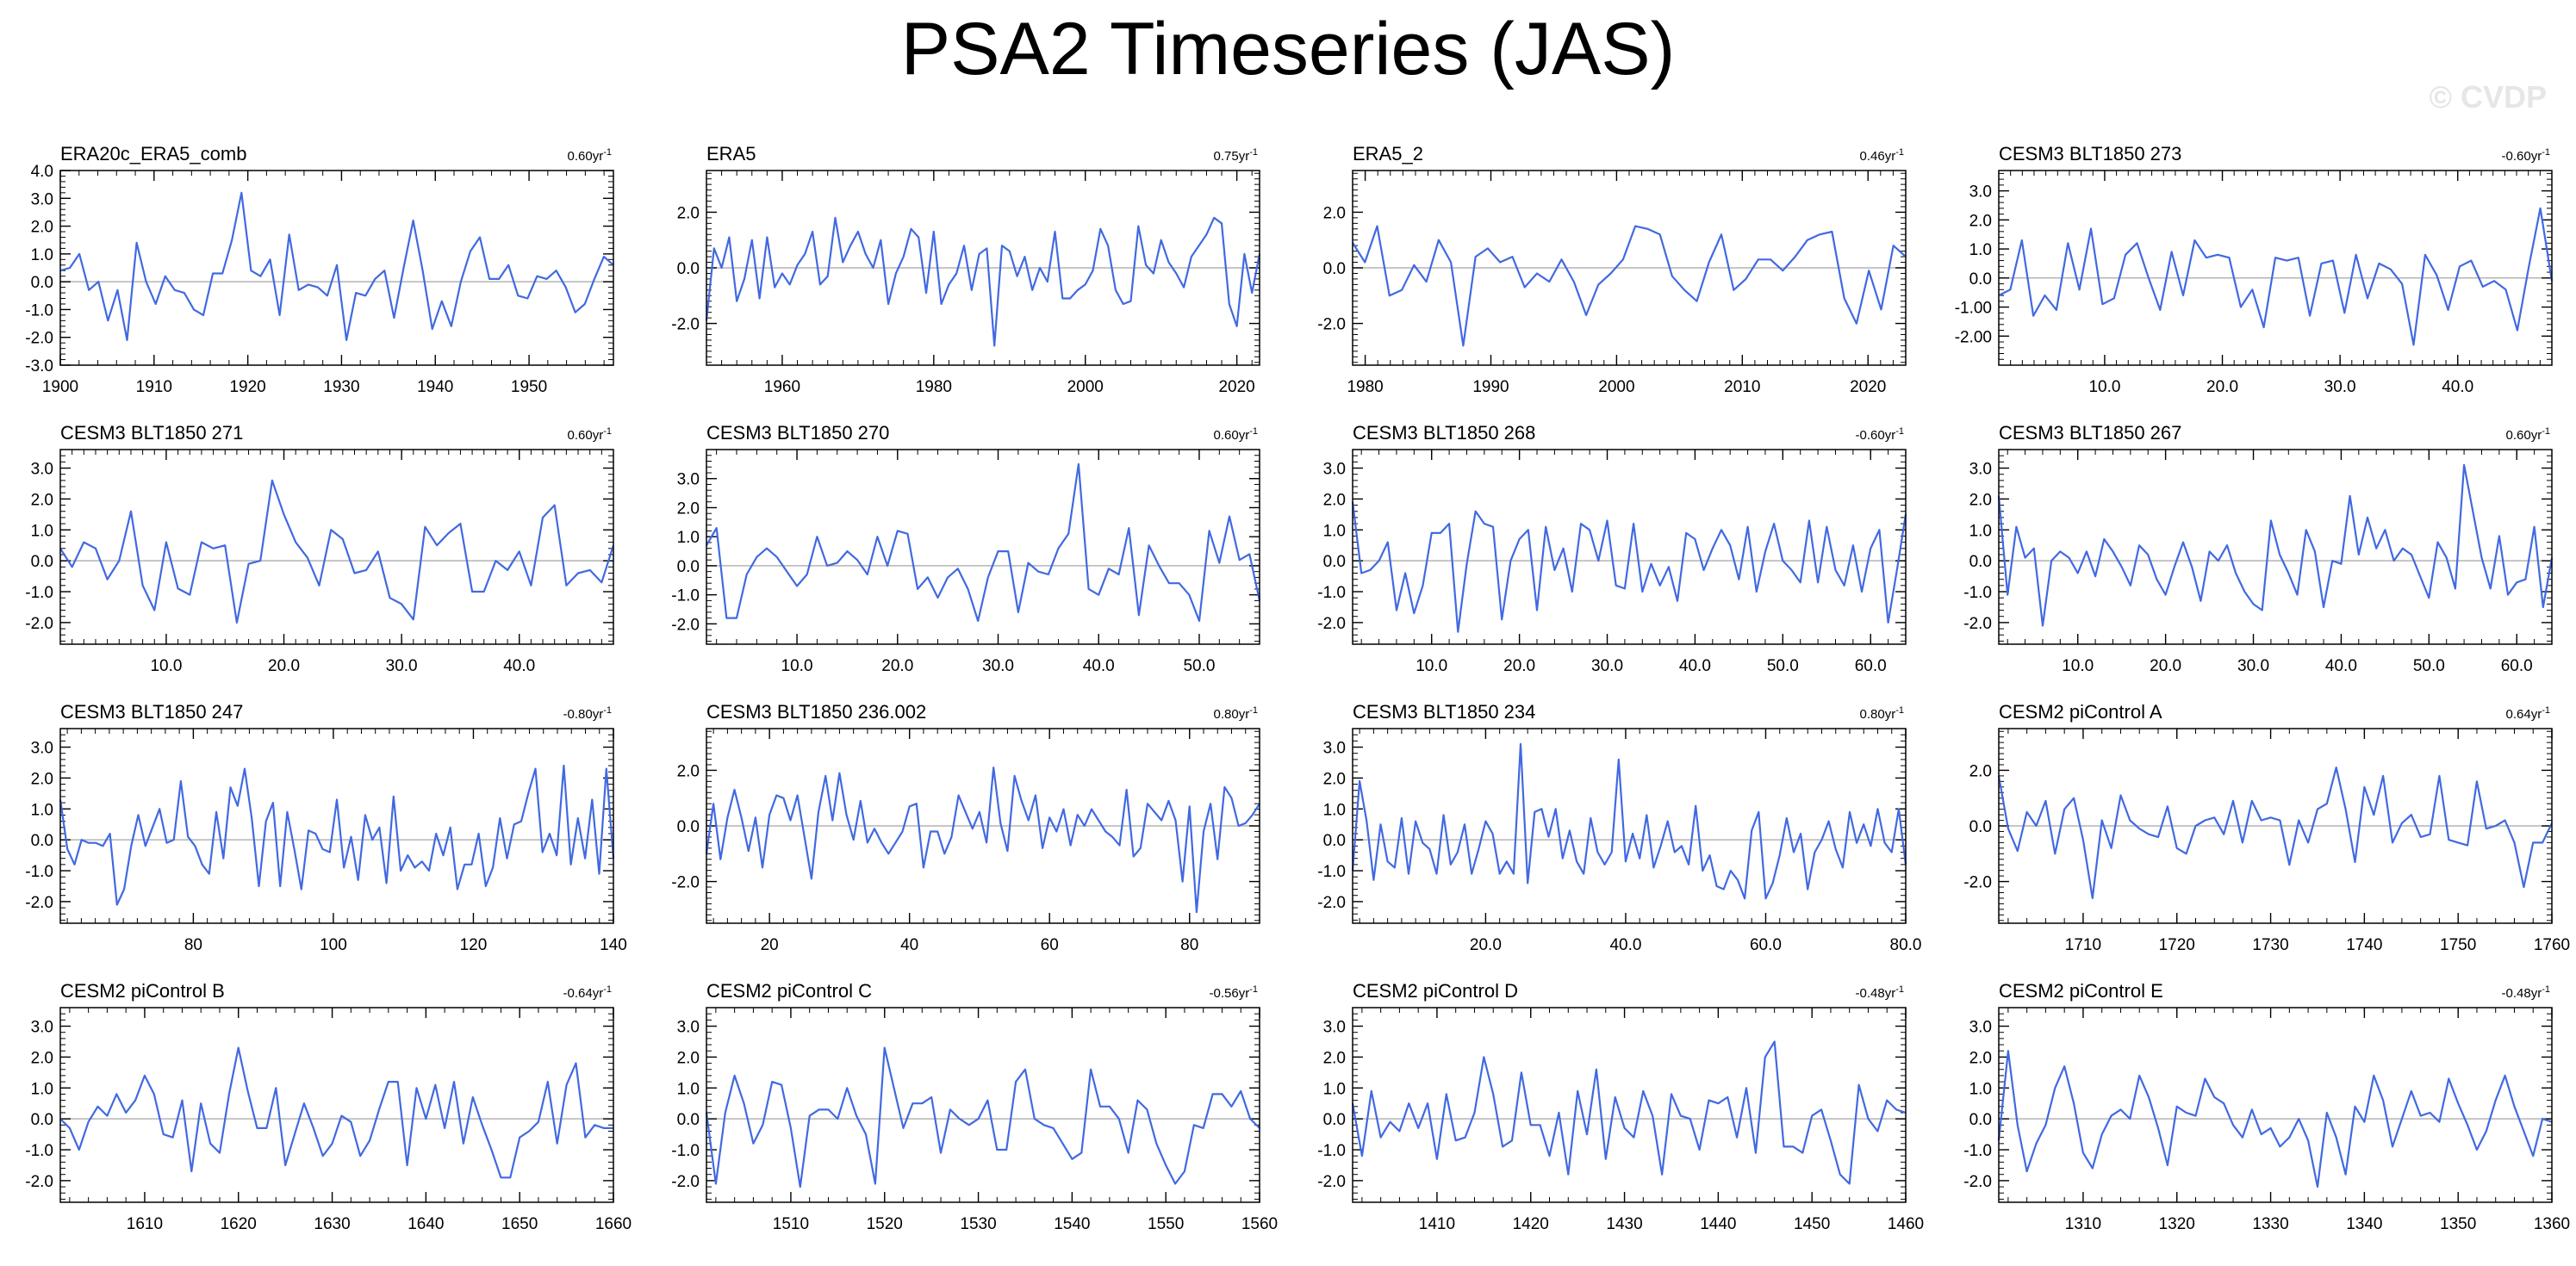 Image resolution: width=2576 pixels, height=1266 pixels. I want to click on x-tick-label: 1910, so click(154, 387).